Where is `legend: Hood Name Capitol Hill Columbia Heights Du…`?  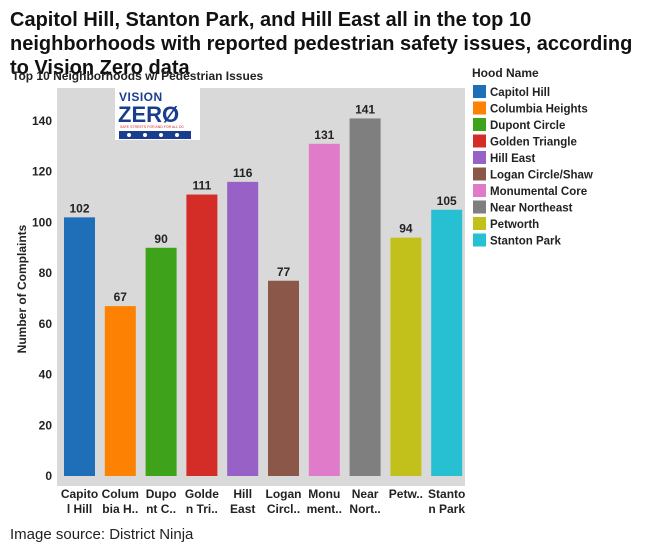 legend: Hood Name Capitol Hill Columbia Heights Du… is located at coordinates (532, 157).